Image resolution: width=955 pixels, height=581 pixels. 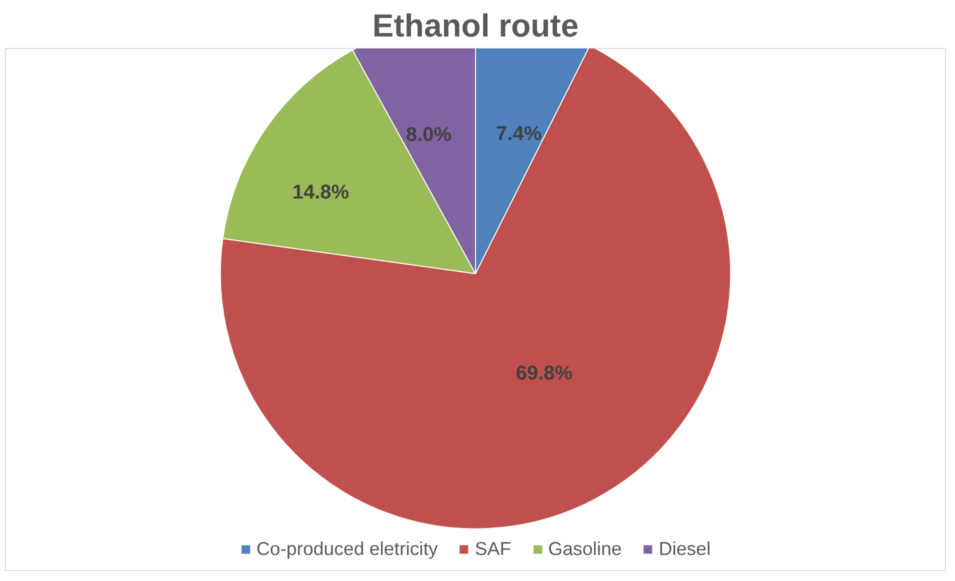 What do you see at coordinates (684, 549) in the screenshot?
I see `legend-label: Diesel` at bounding box center [684, 549].